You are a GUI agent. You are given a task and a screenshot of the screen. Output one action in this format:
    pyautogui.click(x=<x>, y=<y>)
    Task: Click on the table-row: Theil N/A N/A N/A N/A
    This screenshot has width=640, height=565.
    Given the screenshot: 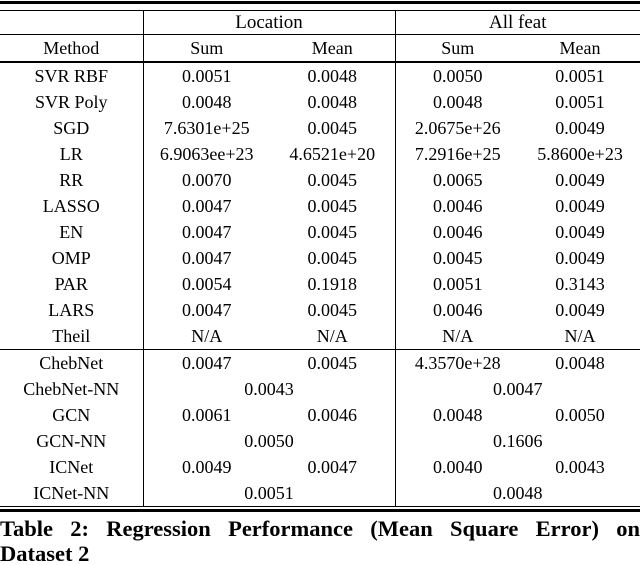 What is the action you would take?
    pyautogui.click(x=320, y=336)
    